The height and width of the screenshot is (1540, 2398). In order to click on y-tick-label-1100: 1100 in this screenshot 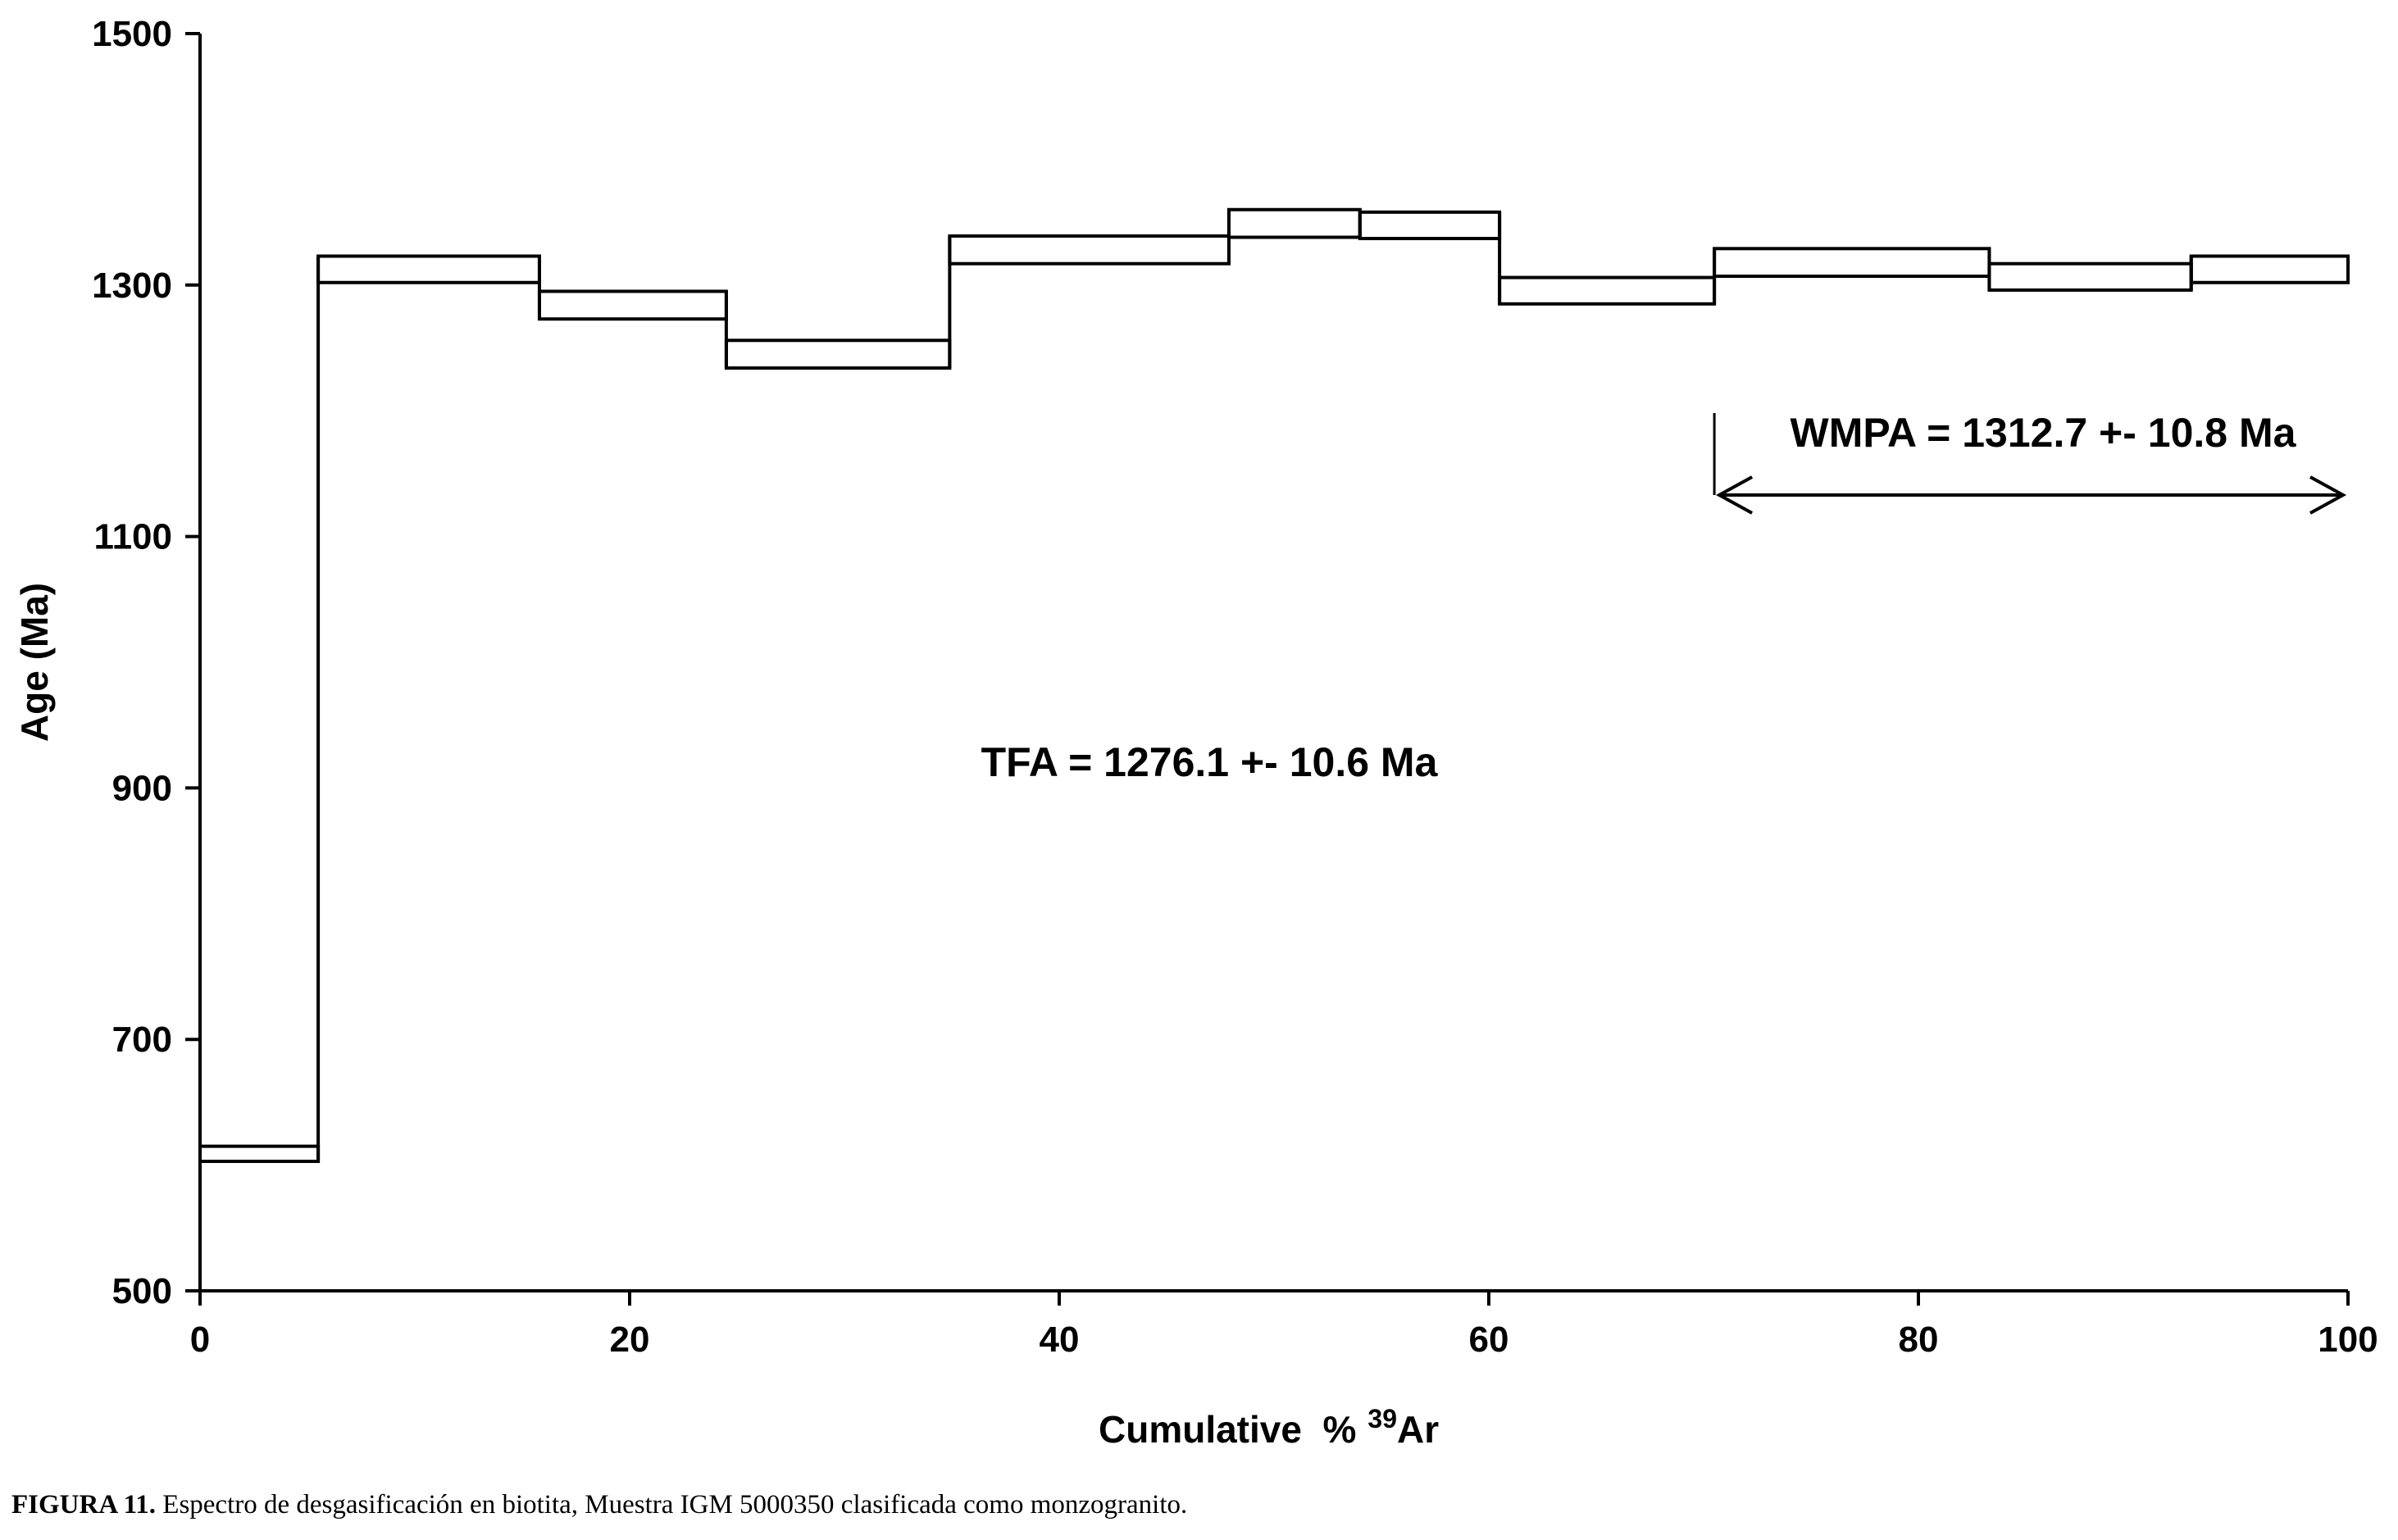, I will do `click(133, 537)`.